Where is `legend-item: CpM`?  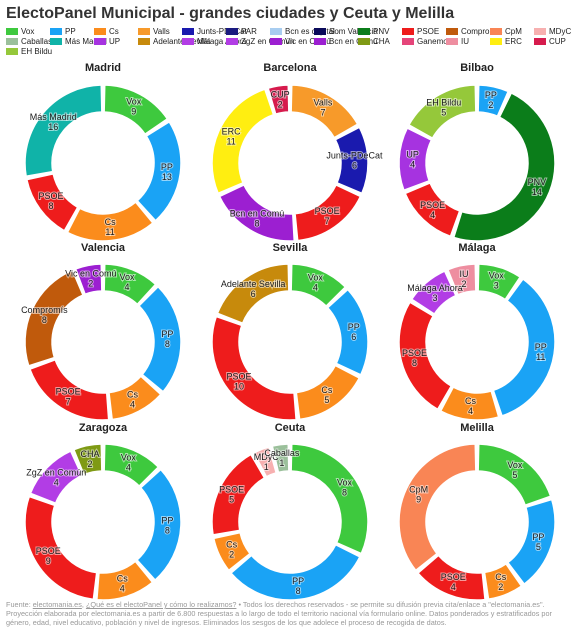 legend-item: CpM is located at coordinates (506, 31).